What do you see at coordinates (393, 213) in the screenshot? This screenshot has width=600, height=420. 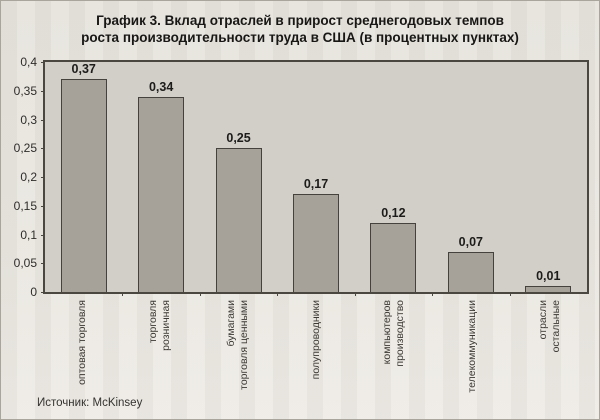 I see `bar-value-label: 0,12` at bounding box center [393, 213].